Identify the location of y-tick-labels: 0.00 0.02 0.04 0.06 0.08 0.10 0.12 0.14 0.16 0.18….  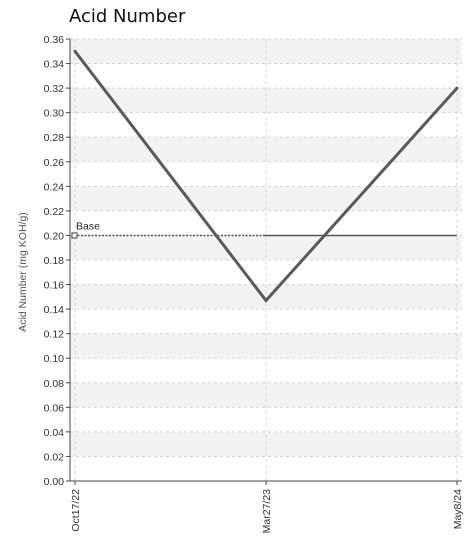
(54, 261).